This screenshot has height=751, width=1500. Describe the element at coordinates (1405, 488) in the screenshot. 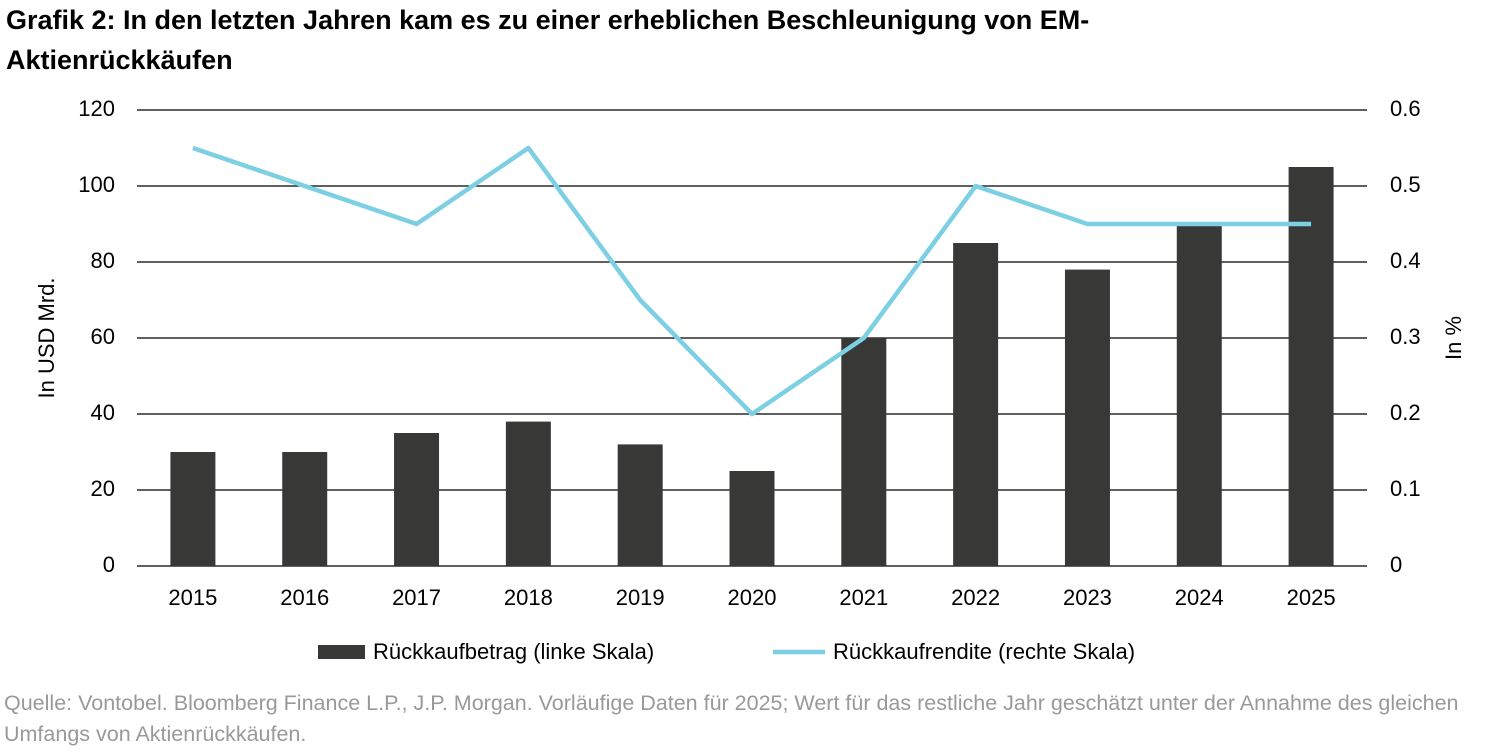

I see `y2-tick-label: 0.1` at that location.